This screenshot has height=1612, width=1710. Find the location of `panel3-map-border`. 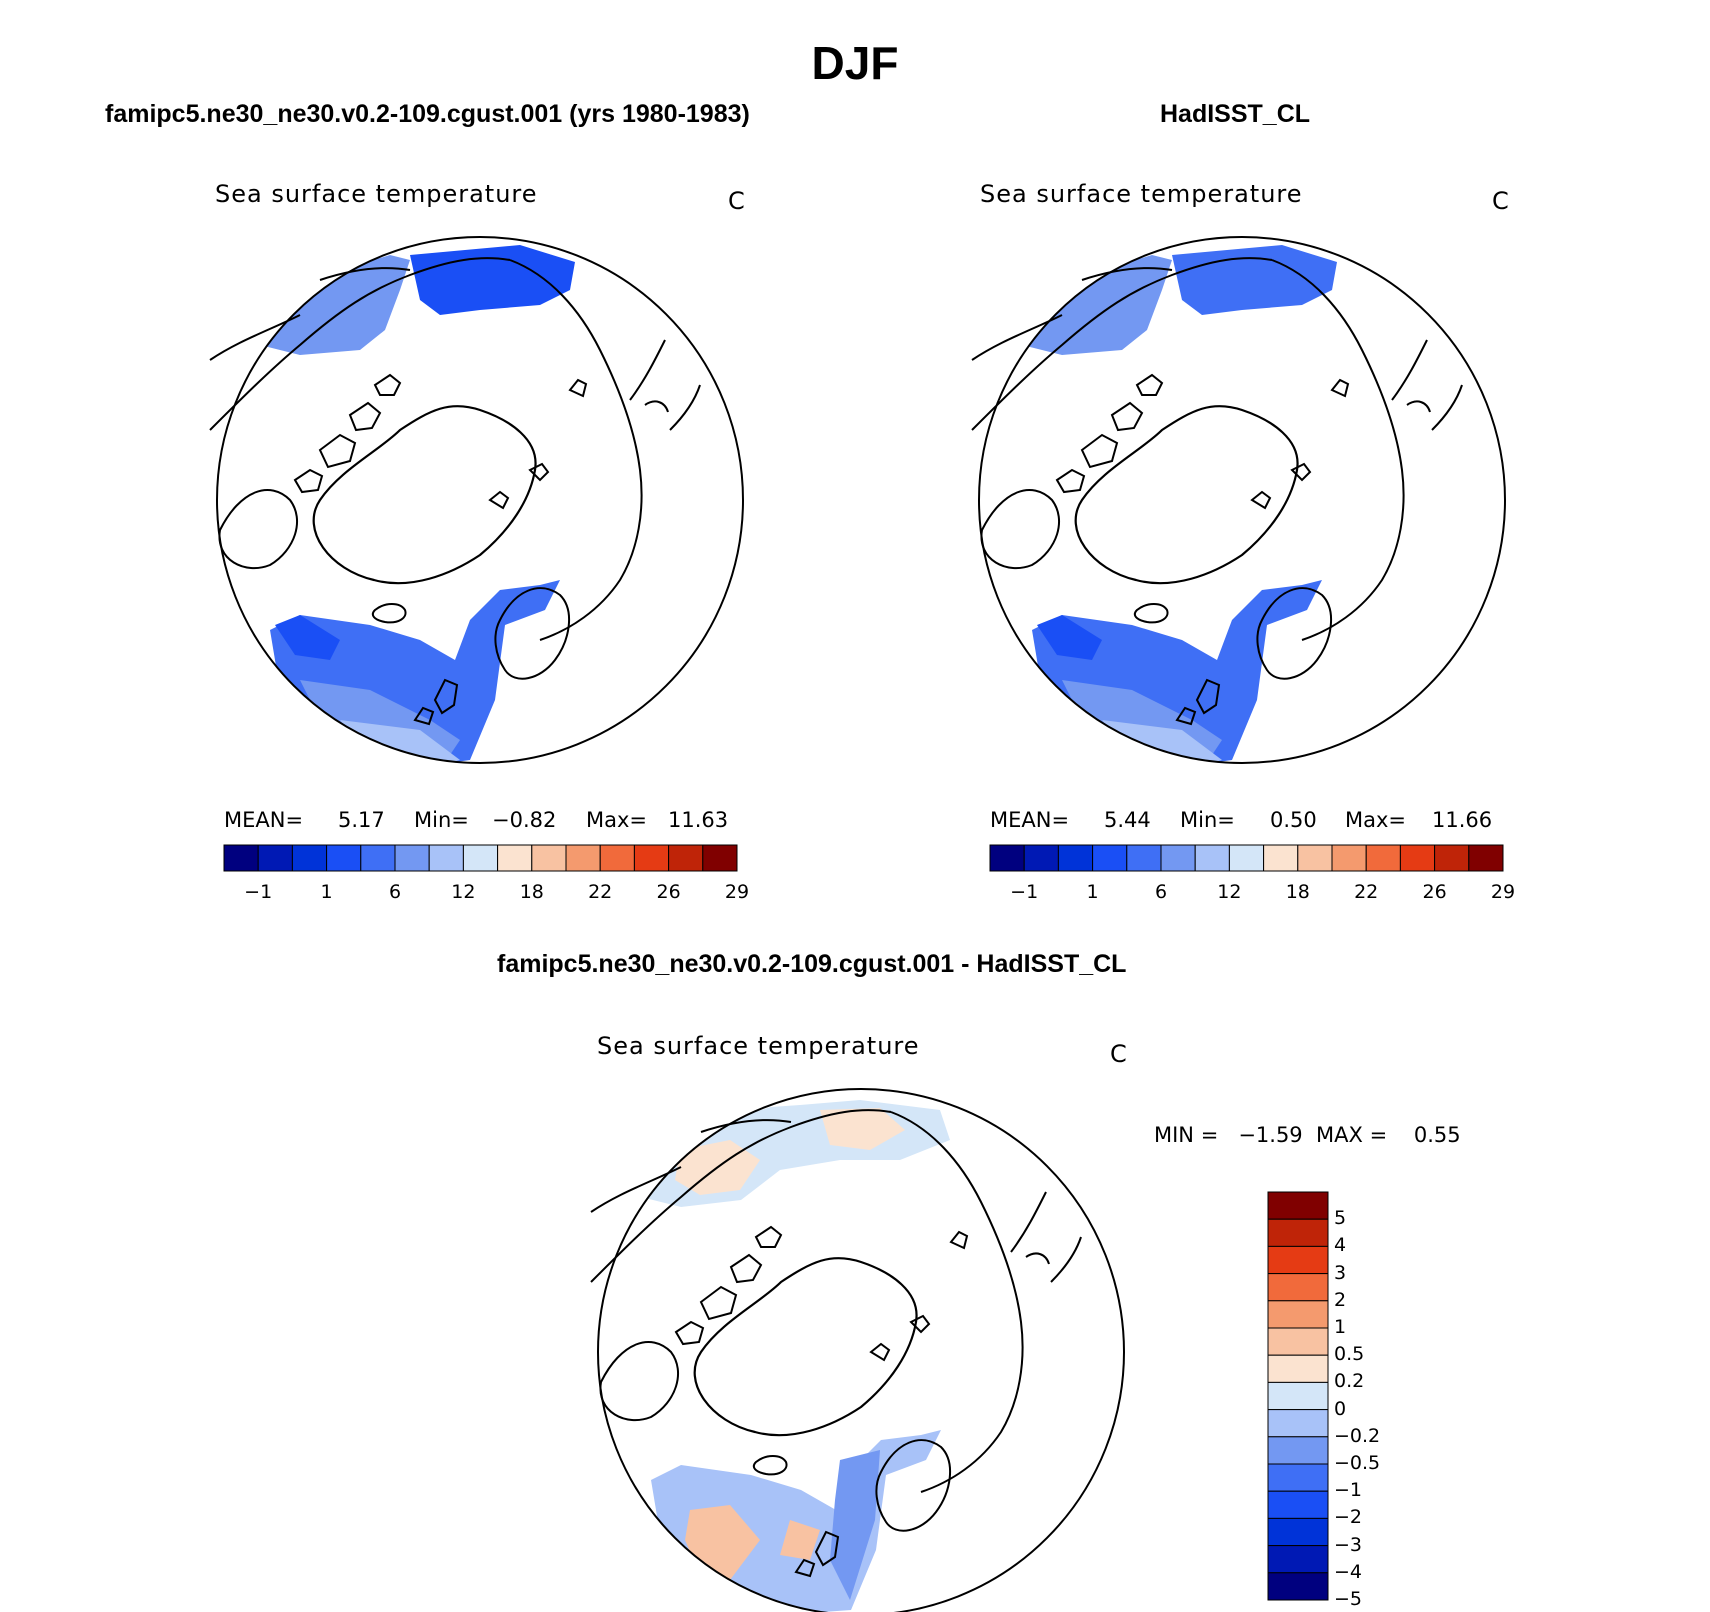

panel3-map-border is located at coordinates (861, 1350).